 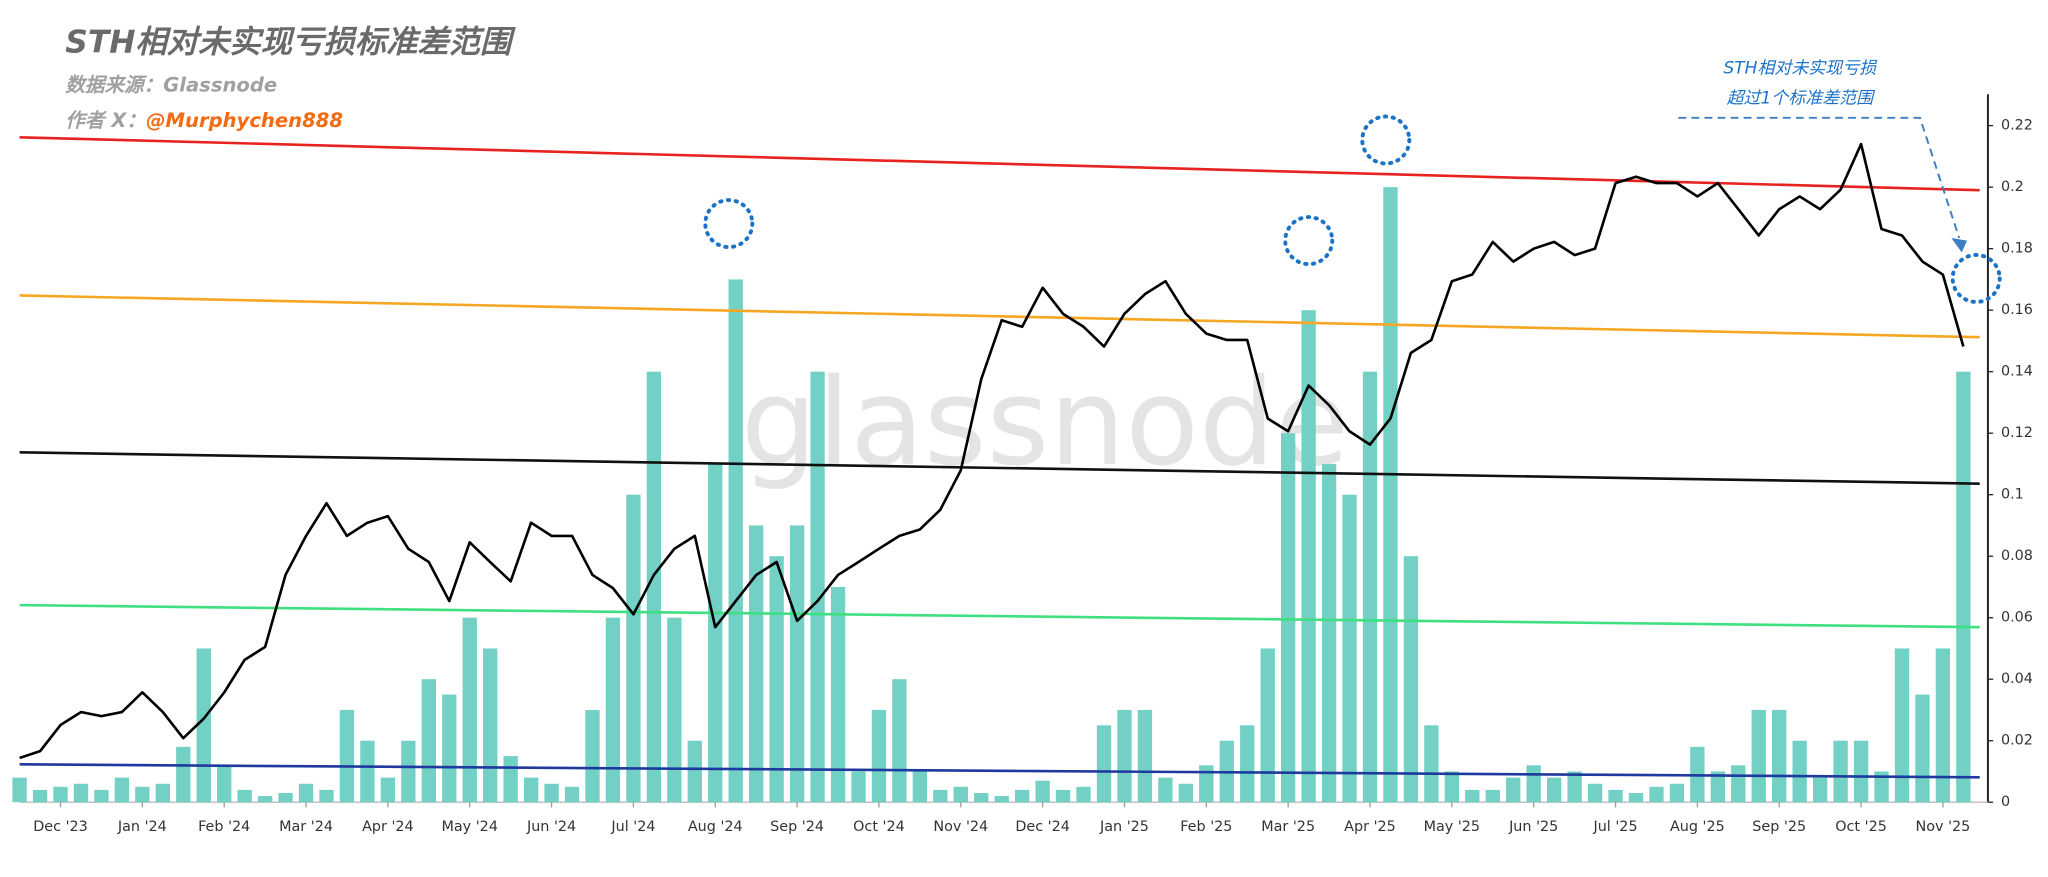 I want to click on y-tick-label: 0.06, so click(x=2017, y=618).